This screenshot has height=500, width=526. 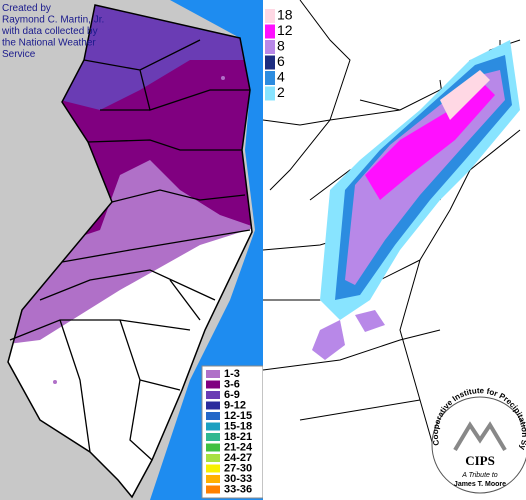 What do you see at coordinates (238, 447) in the screenshot?
I see `legend-label: 21-24` at bounding box center [238, 447].